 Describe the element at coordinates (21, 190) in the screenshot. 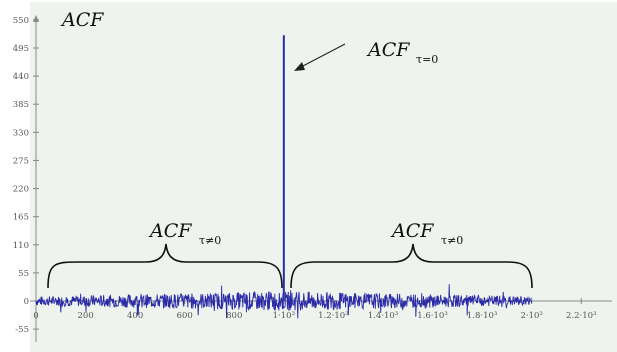

I see `y-tick-label: 220` at that location.